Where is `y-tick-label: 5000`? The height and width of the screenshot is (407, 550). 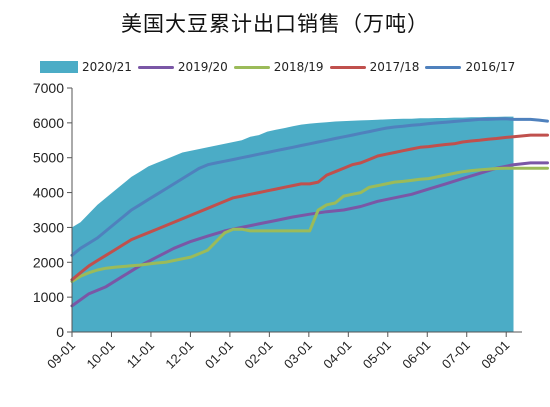 y-tick-label: 5000 is located at coordinates (48, 158).